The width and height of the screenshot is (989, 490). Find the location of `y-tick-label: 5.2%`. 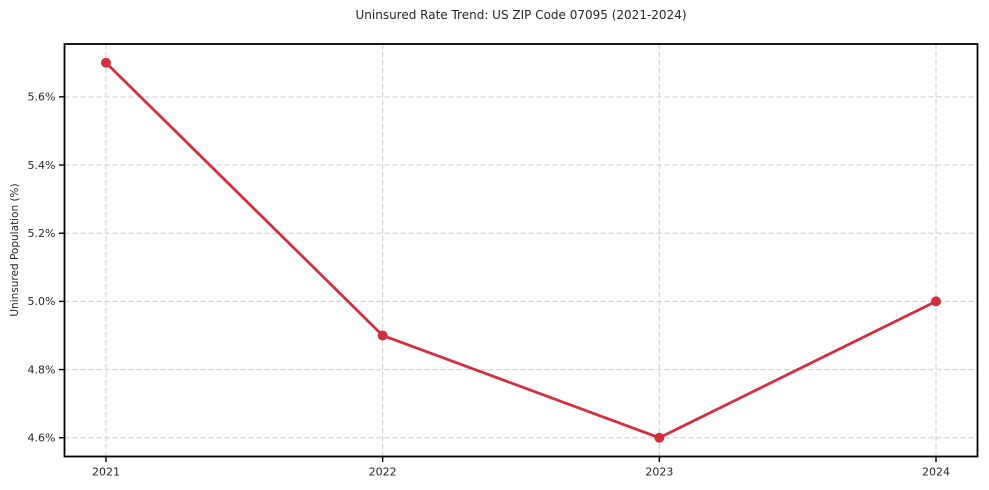

y-tick-label: 5.2% is located at coordinates (42, 233).